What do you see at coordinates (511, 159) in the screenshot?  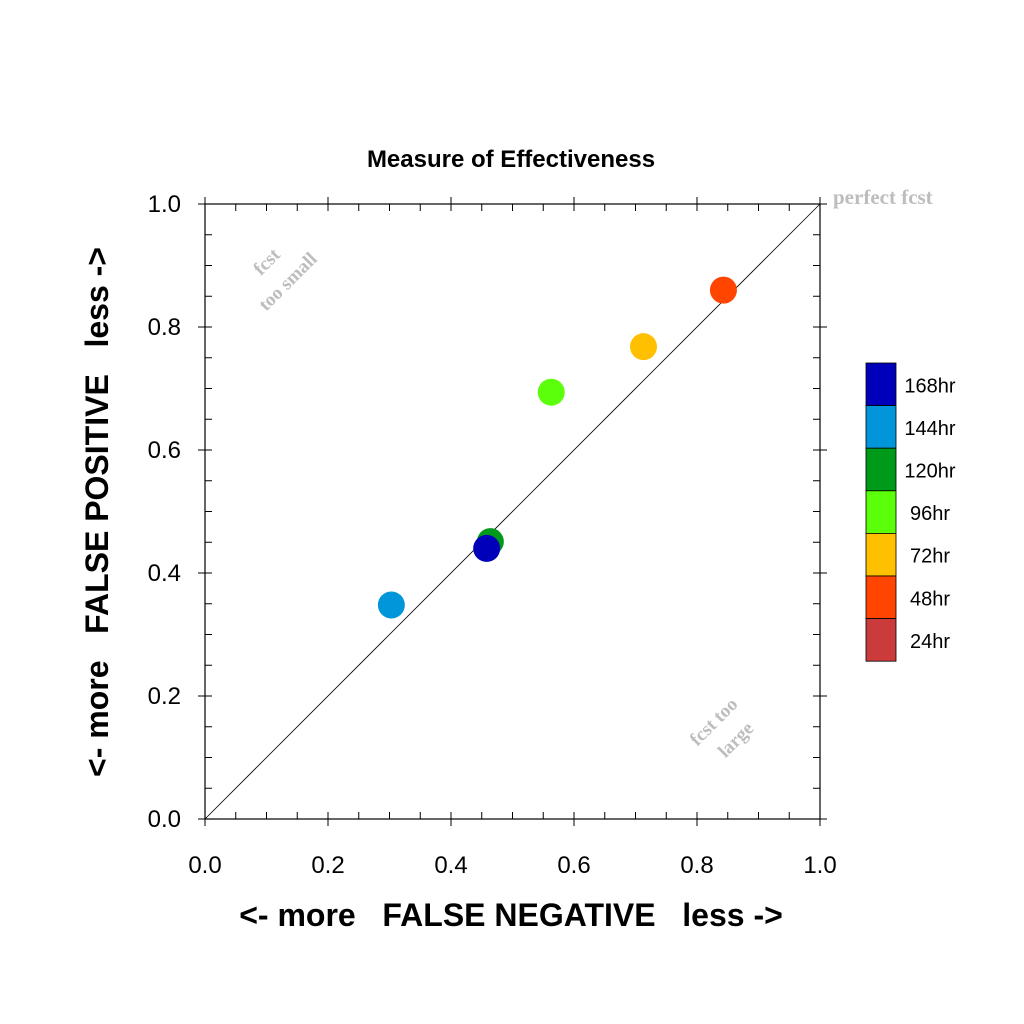 I see `chart-title: Measure of Effectiveness` at bounding box center [511, 159].